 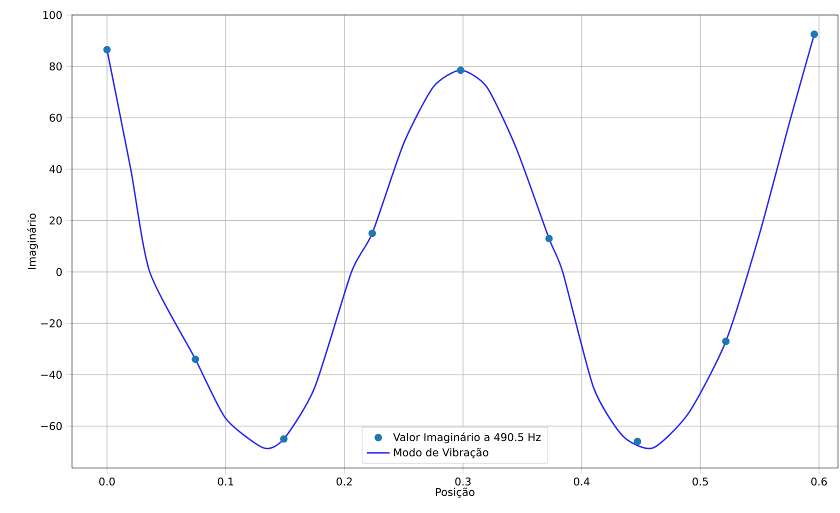 I want to click on legend-label: Valor Imaginário a 490.5 Hz, so click(x=467, y=438).